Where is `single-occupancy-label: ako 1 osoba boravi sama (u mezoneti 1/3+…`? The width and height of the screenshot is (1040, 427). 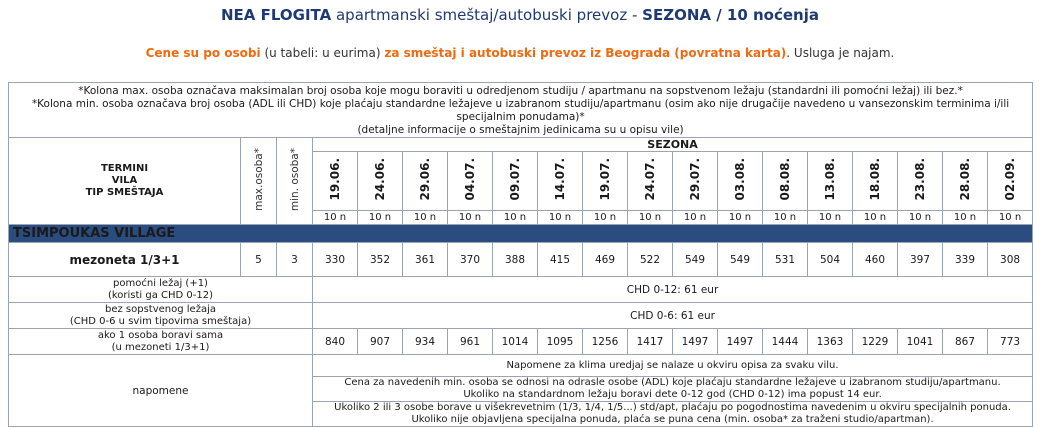
single-occupancy-label: ako 1 osoba boravi sama (u mezoneti 1/3+… is located at coordinates (160, 341).